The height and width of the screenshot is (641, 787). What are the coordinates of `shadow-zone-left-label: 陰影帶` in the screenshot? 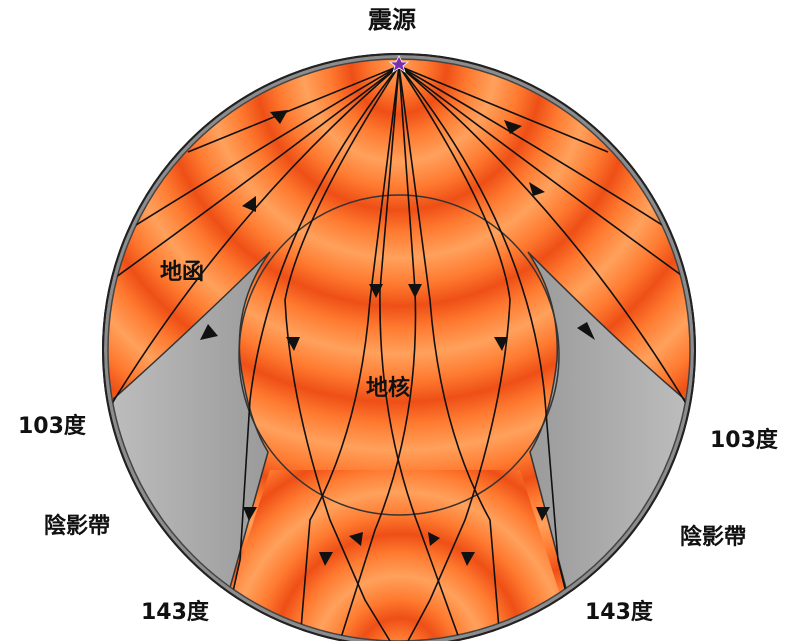 It's located at (77, 526).